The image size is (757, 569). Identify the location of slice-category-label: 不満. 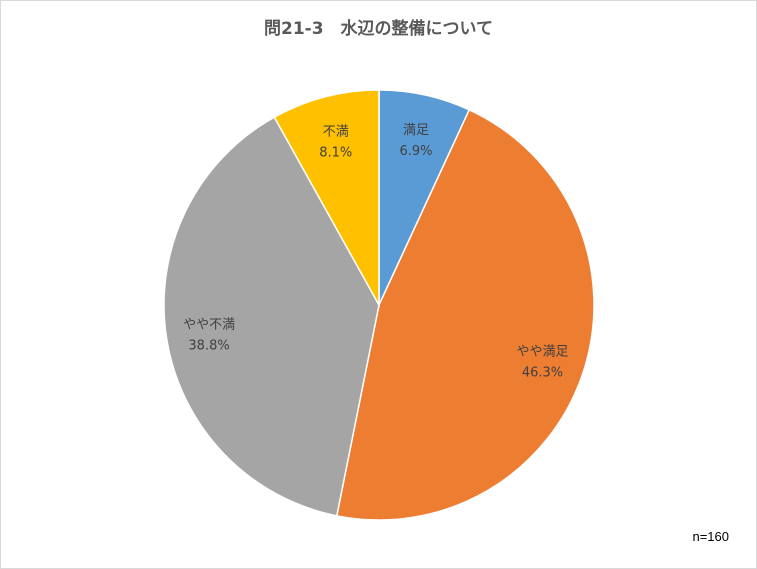
(336, 132).